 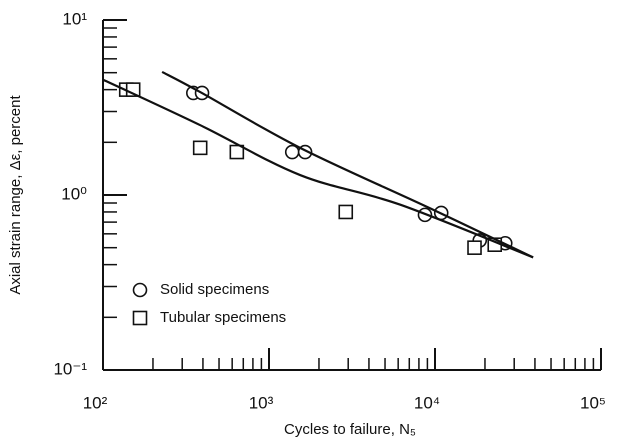 What do you see at coordinates (70, 368) in the screenshot?
I see `y-tick-label: 10⁻¹` at bounding box center [70, 368].